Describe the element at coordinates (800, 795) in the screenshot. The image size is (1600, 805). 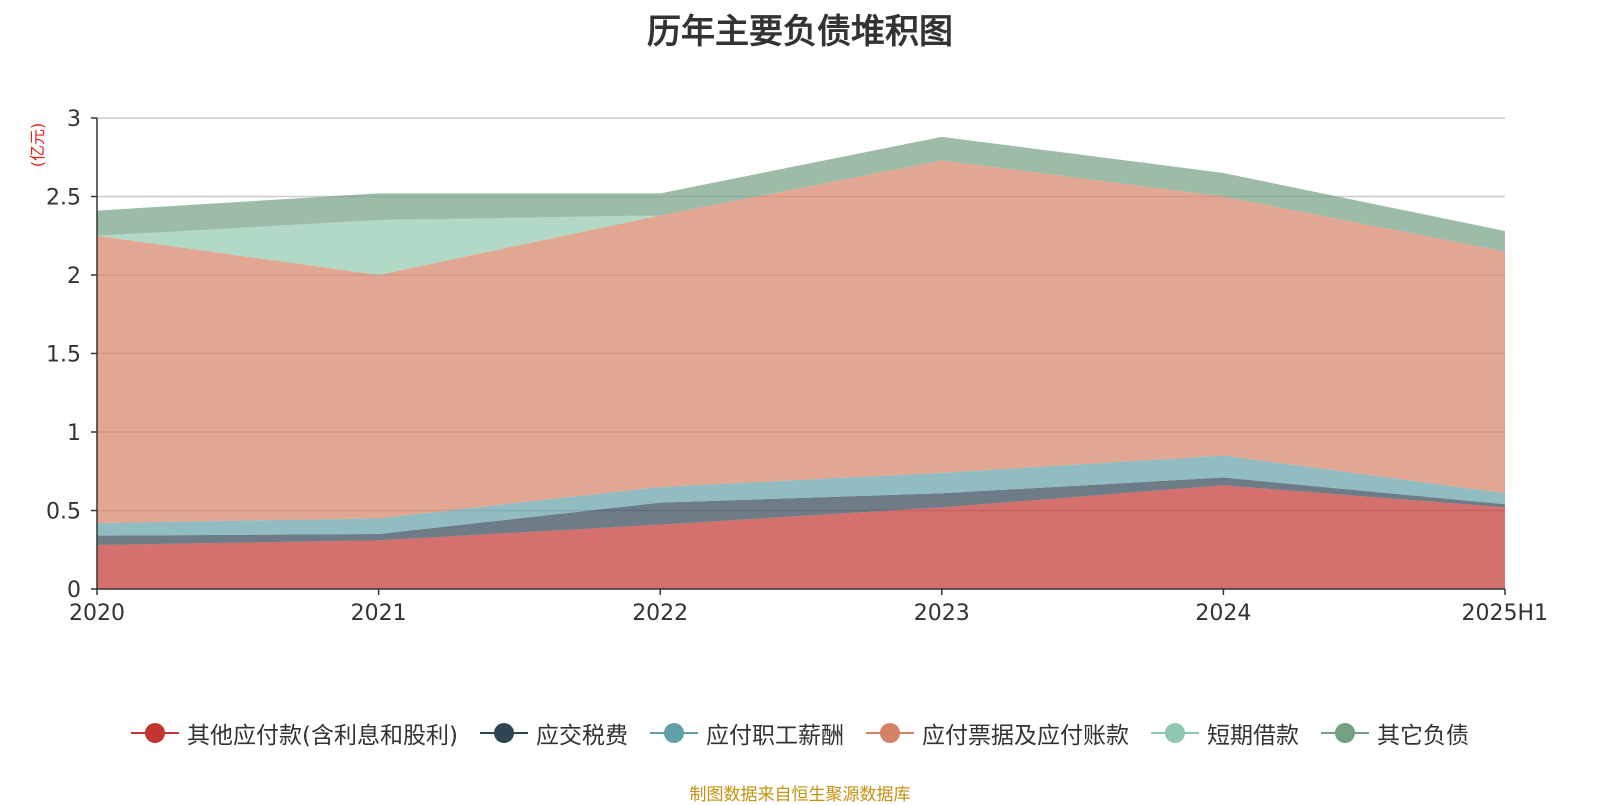
I see `data-source-note: 制图数据来自恒生聚源数据库` at that location.